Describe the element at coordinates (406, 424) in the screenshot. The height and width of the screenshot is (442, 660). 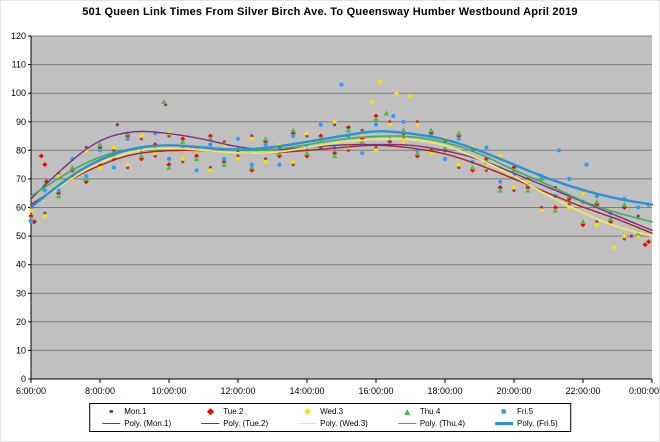
I see `legend-marker-poly-thu-4-` at that location.